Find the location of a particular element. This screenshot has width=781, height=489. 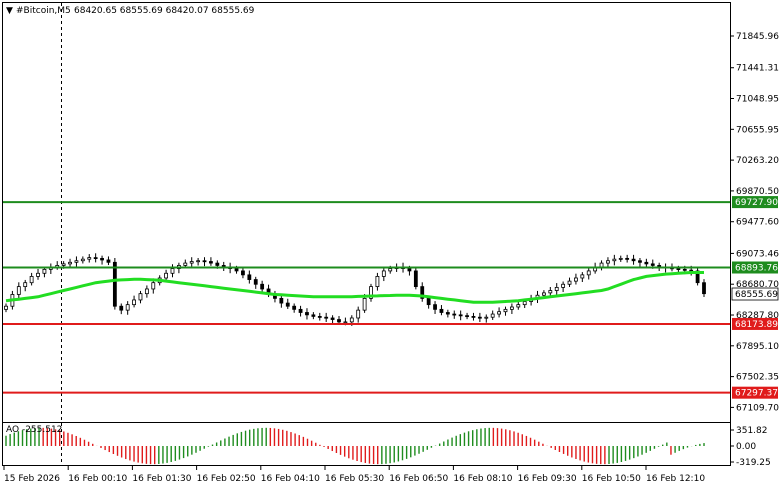

price-tick-label: 71441.31 is located at coordinates (757, 69).